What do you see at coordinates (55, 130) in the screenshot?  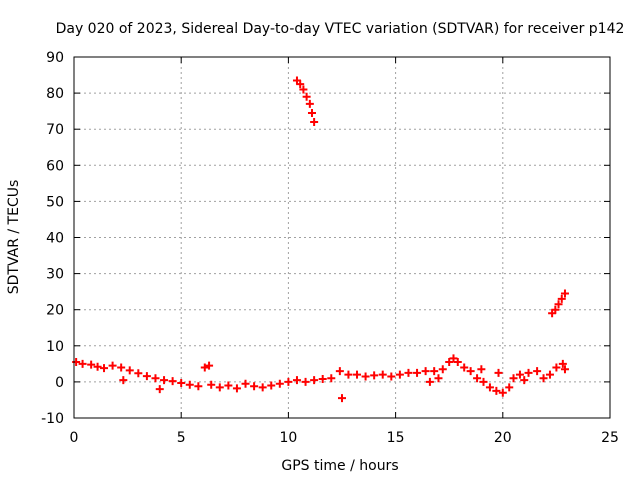 I see `y-tick-label: 70` at bounding box center [55, 130].